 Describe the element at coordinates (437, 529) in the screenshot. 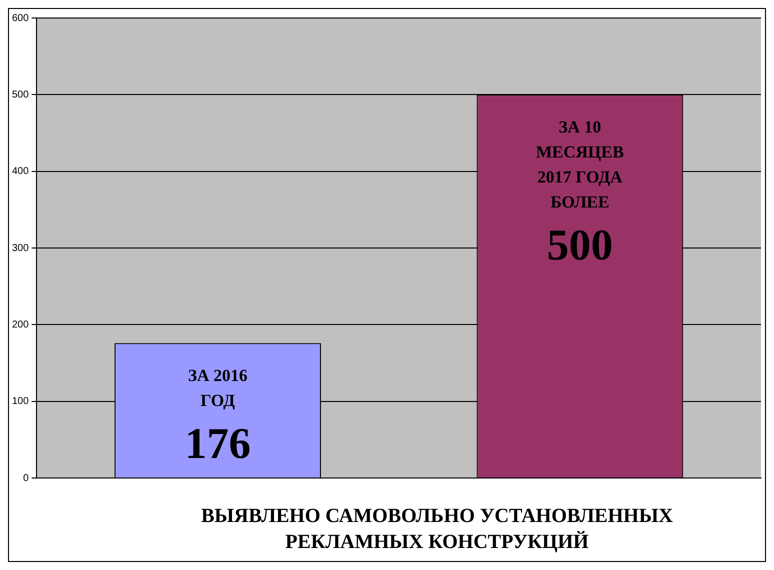

I see `x-axis-title: ВЫЯВЛЕНО САМОВОЛЬНО УСТАНОВЛЕННЫХ РЕКЛАМНЫХ КОНСТРУКЦИЙ` at that location.